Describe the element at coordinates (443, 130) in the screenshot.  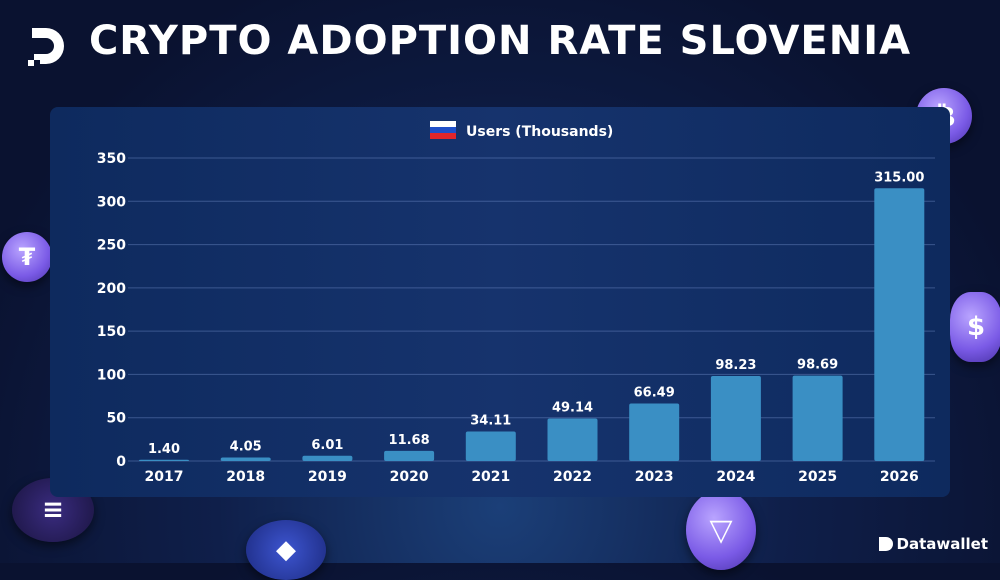
I see `slovenia-flag-icon` at that location.